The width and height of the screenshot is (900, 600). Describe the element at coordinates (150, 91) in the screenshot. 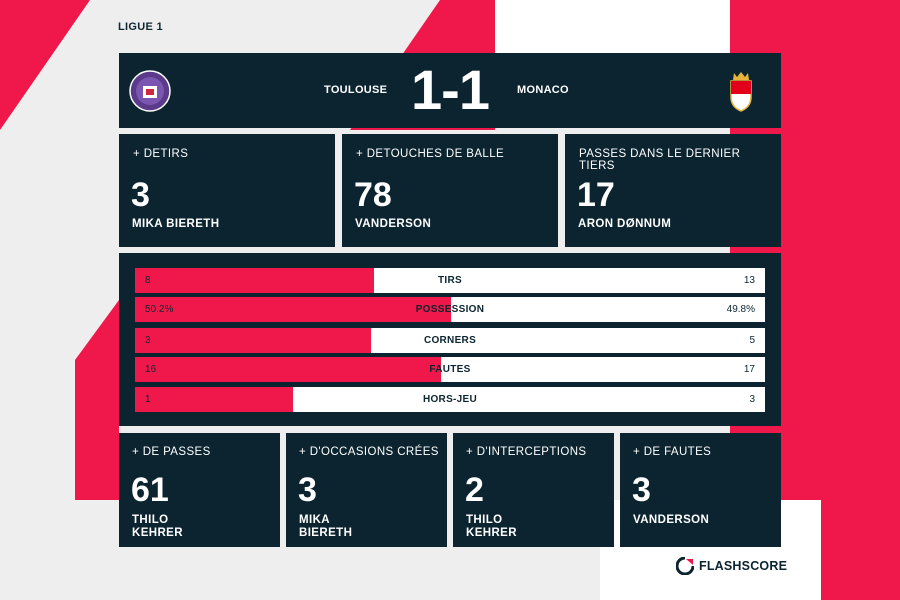

I see `toulouse-crest-icon` at that location.